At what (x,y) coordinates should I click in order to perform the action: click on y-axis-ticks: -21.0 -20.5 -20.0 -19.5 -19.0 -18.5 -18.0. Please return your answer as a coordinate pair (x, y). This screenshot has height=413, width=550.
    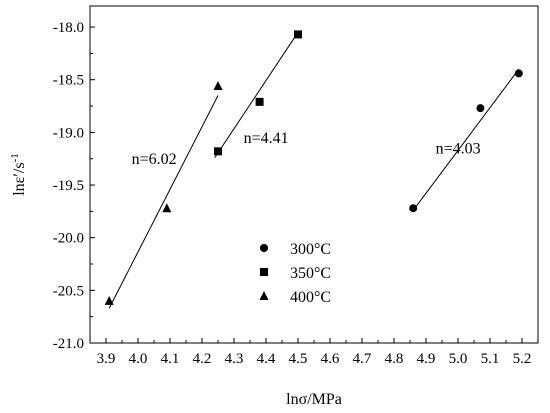
    Looking at the image, I should click on (74, 186).